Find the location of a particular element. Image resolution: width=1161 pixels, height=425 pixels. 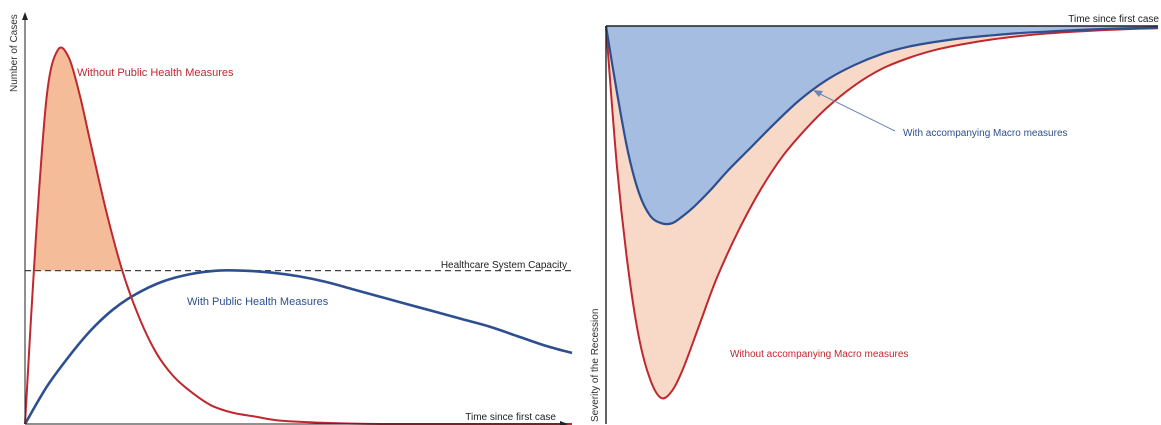

left-xlabel: Time since first case is located at coordinates (510, 417).